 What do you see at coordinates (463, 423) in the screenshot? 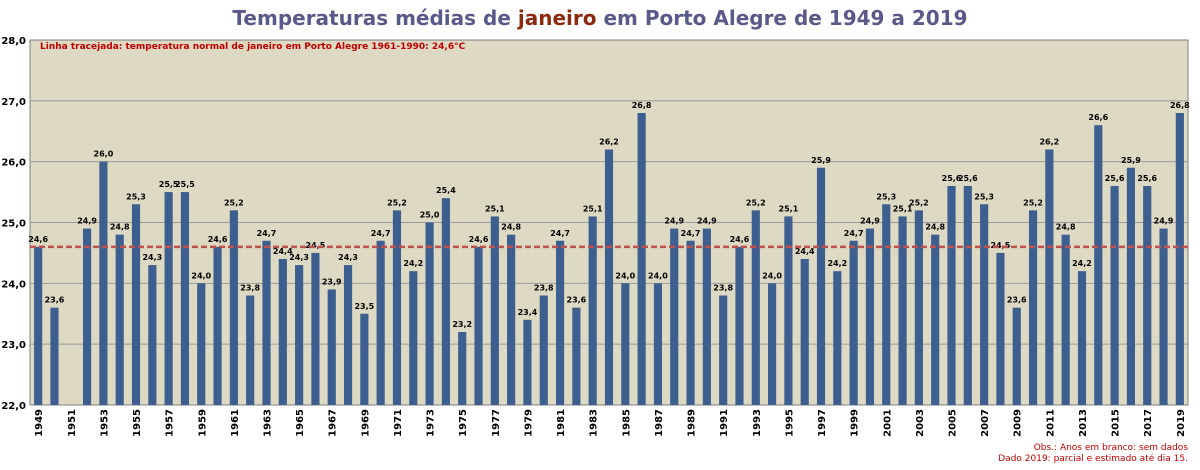
I see `x-tick-label: 1975` at bounding box center [463, 423].